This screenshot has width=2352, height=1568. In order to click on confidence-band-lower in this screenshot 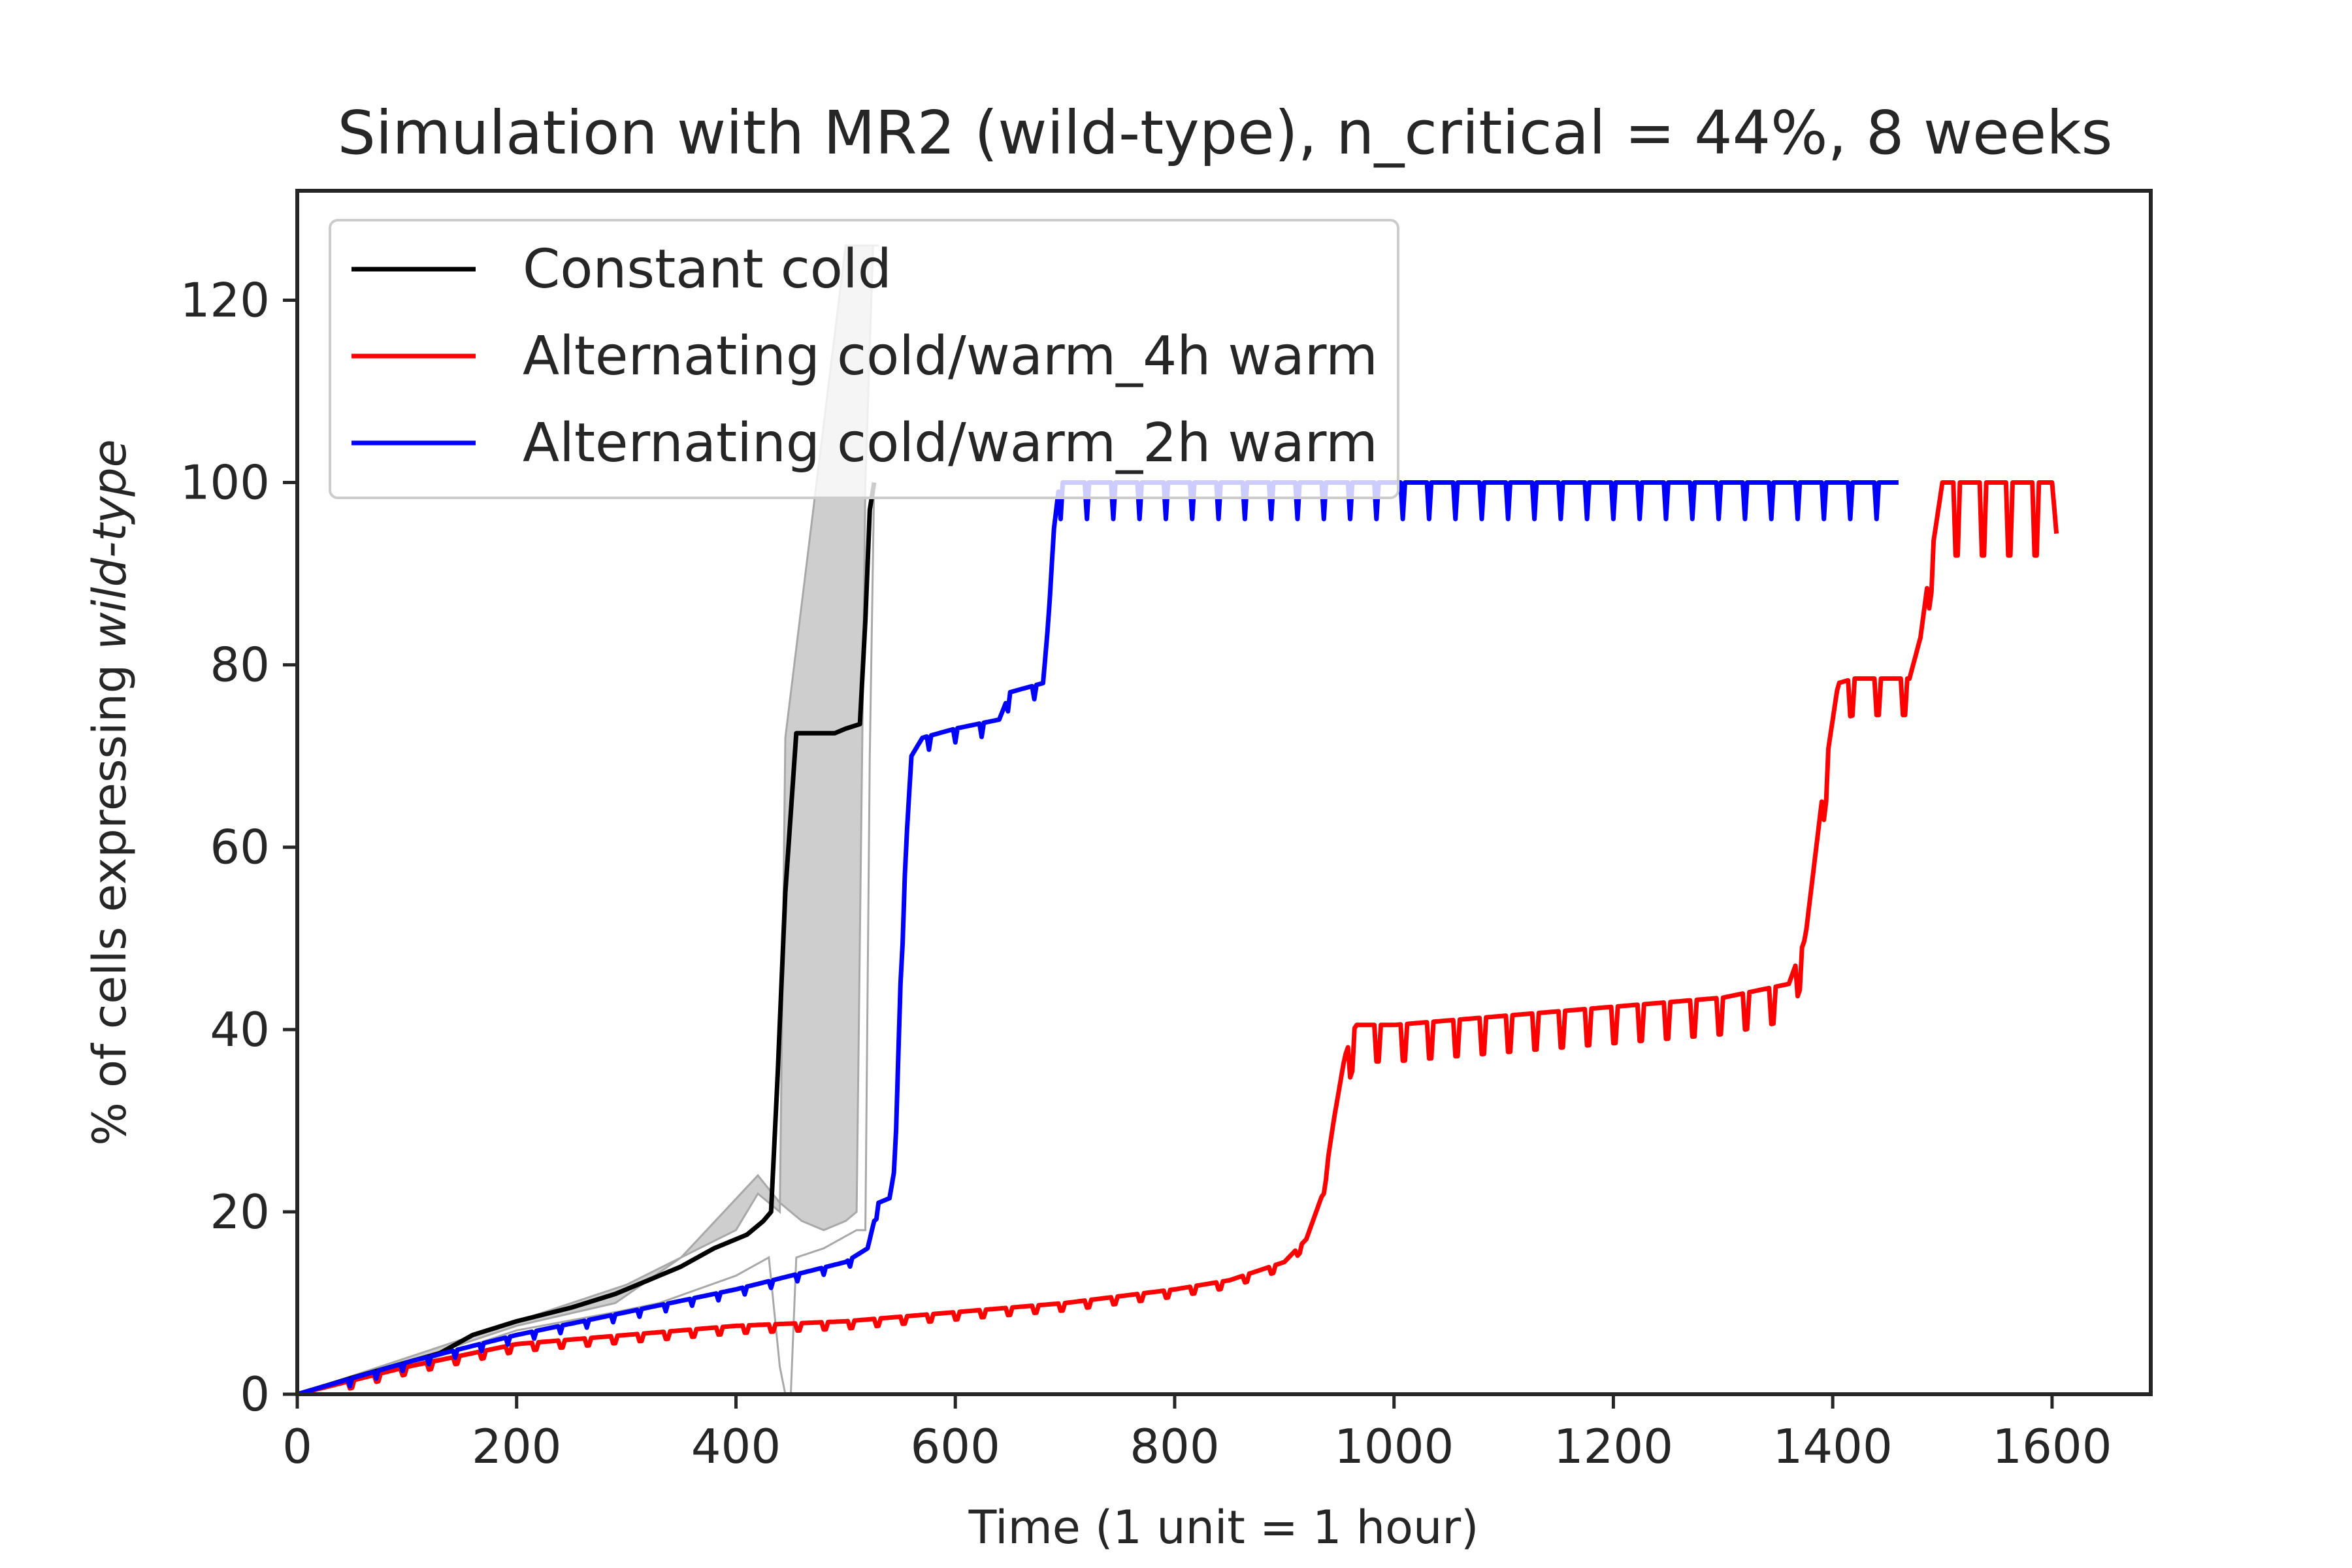, I will do `click(586, 938)`.